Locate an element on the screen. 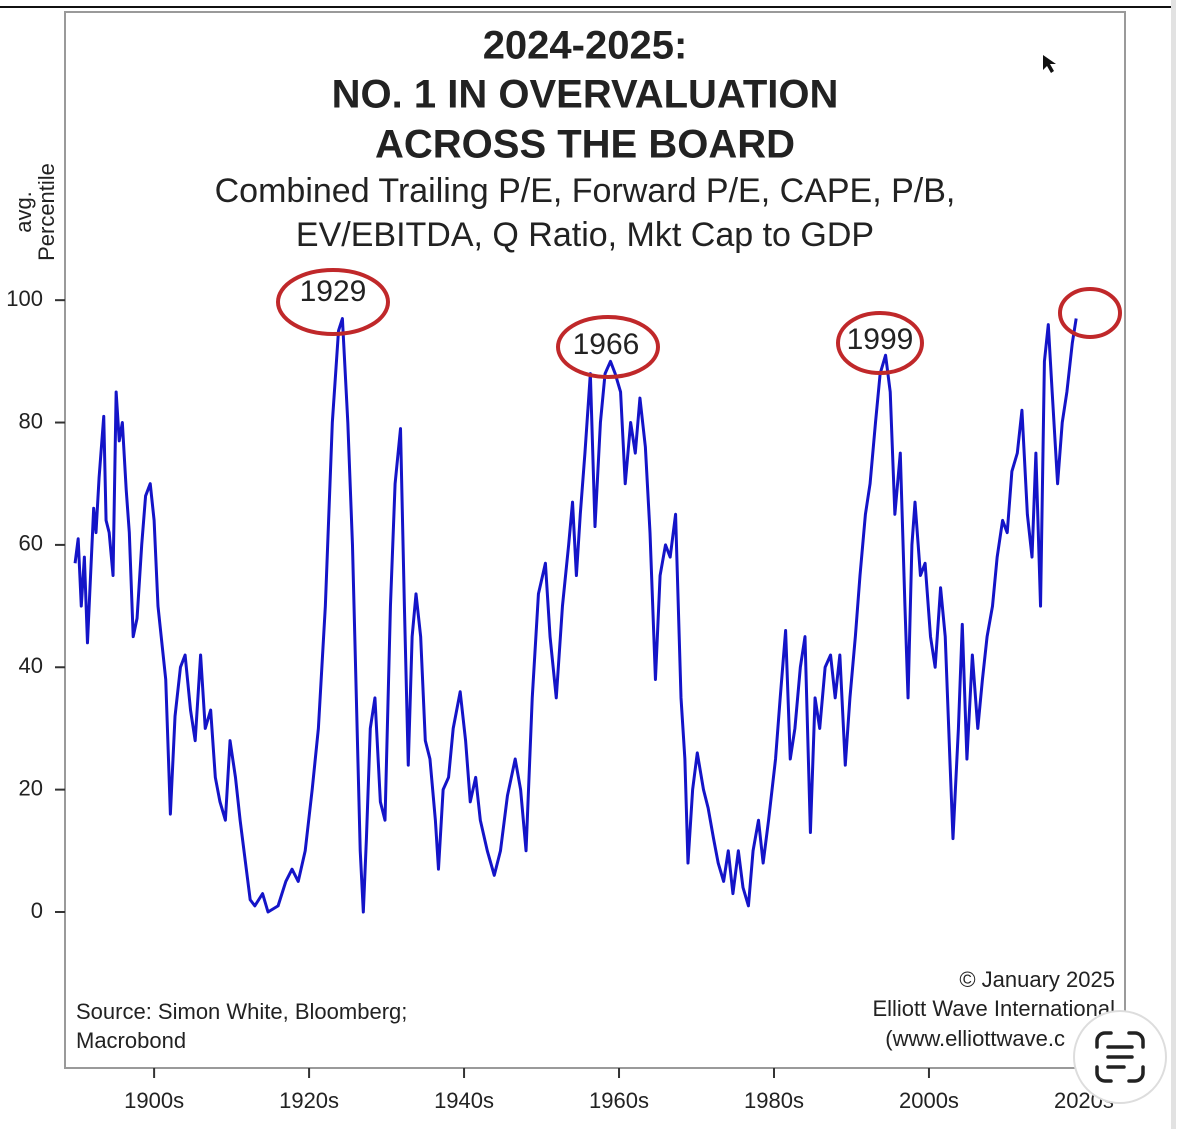 The height and width of the screenshot is (1134, 1200). credit-note: (www.elliottwave.c is located at coordinates (975, 1038).